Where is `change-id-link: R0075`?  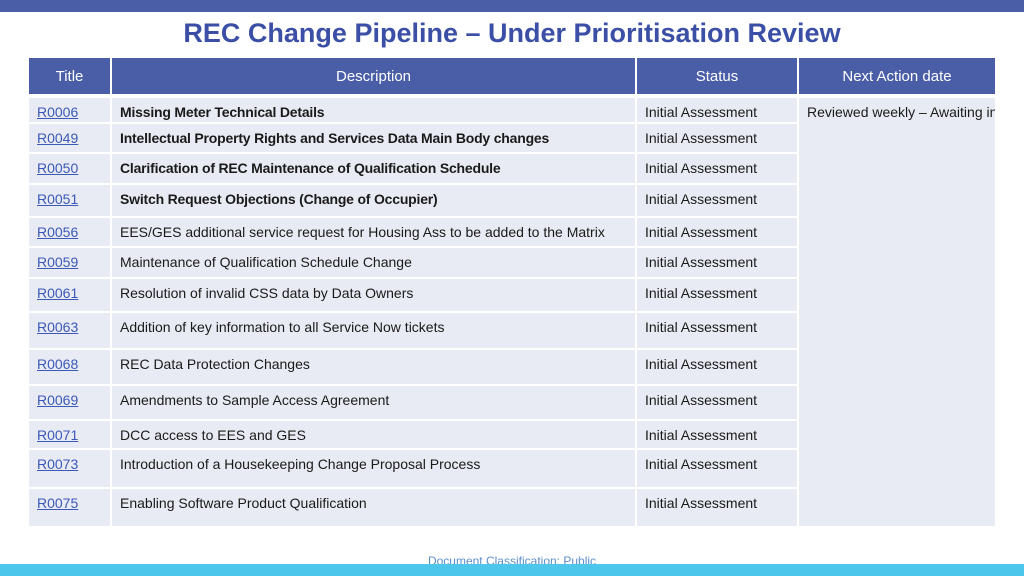 change-id-link: R0075 is located at coordinates (58, 503).